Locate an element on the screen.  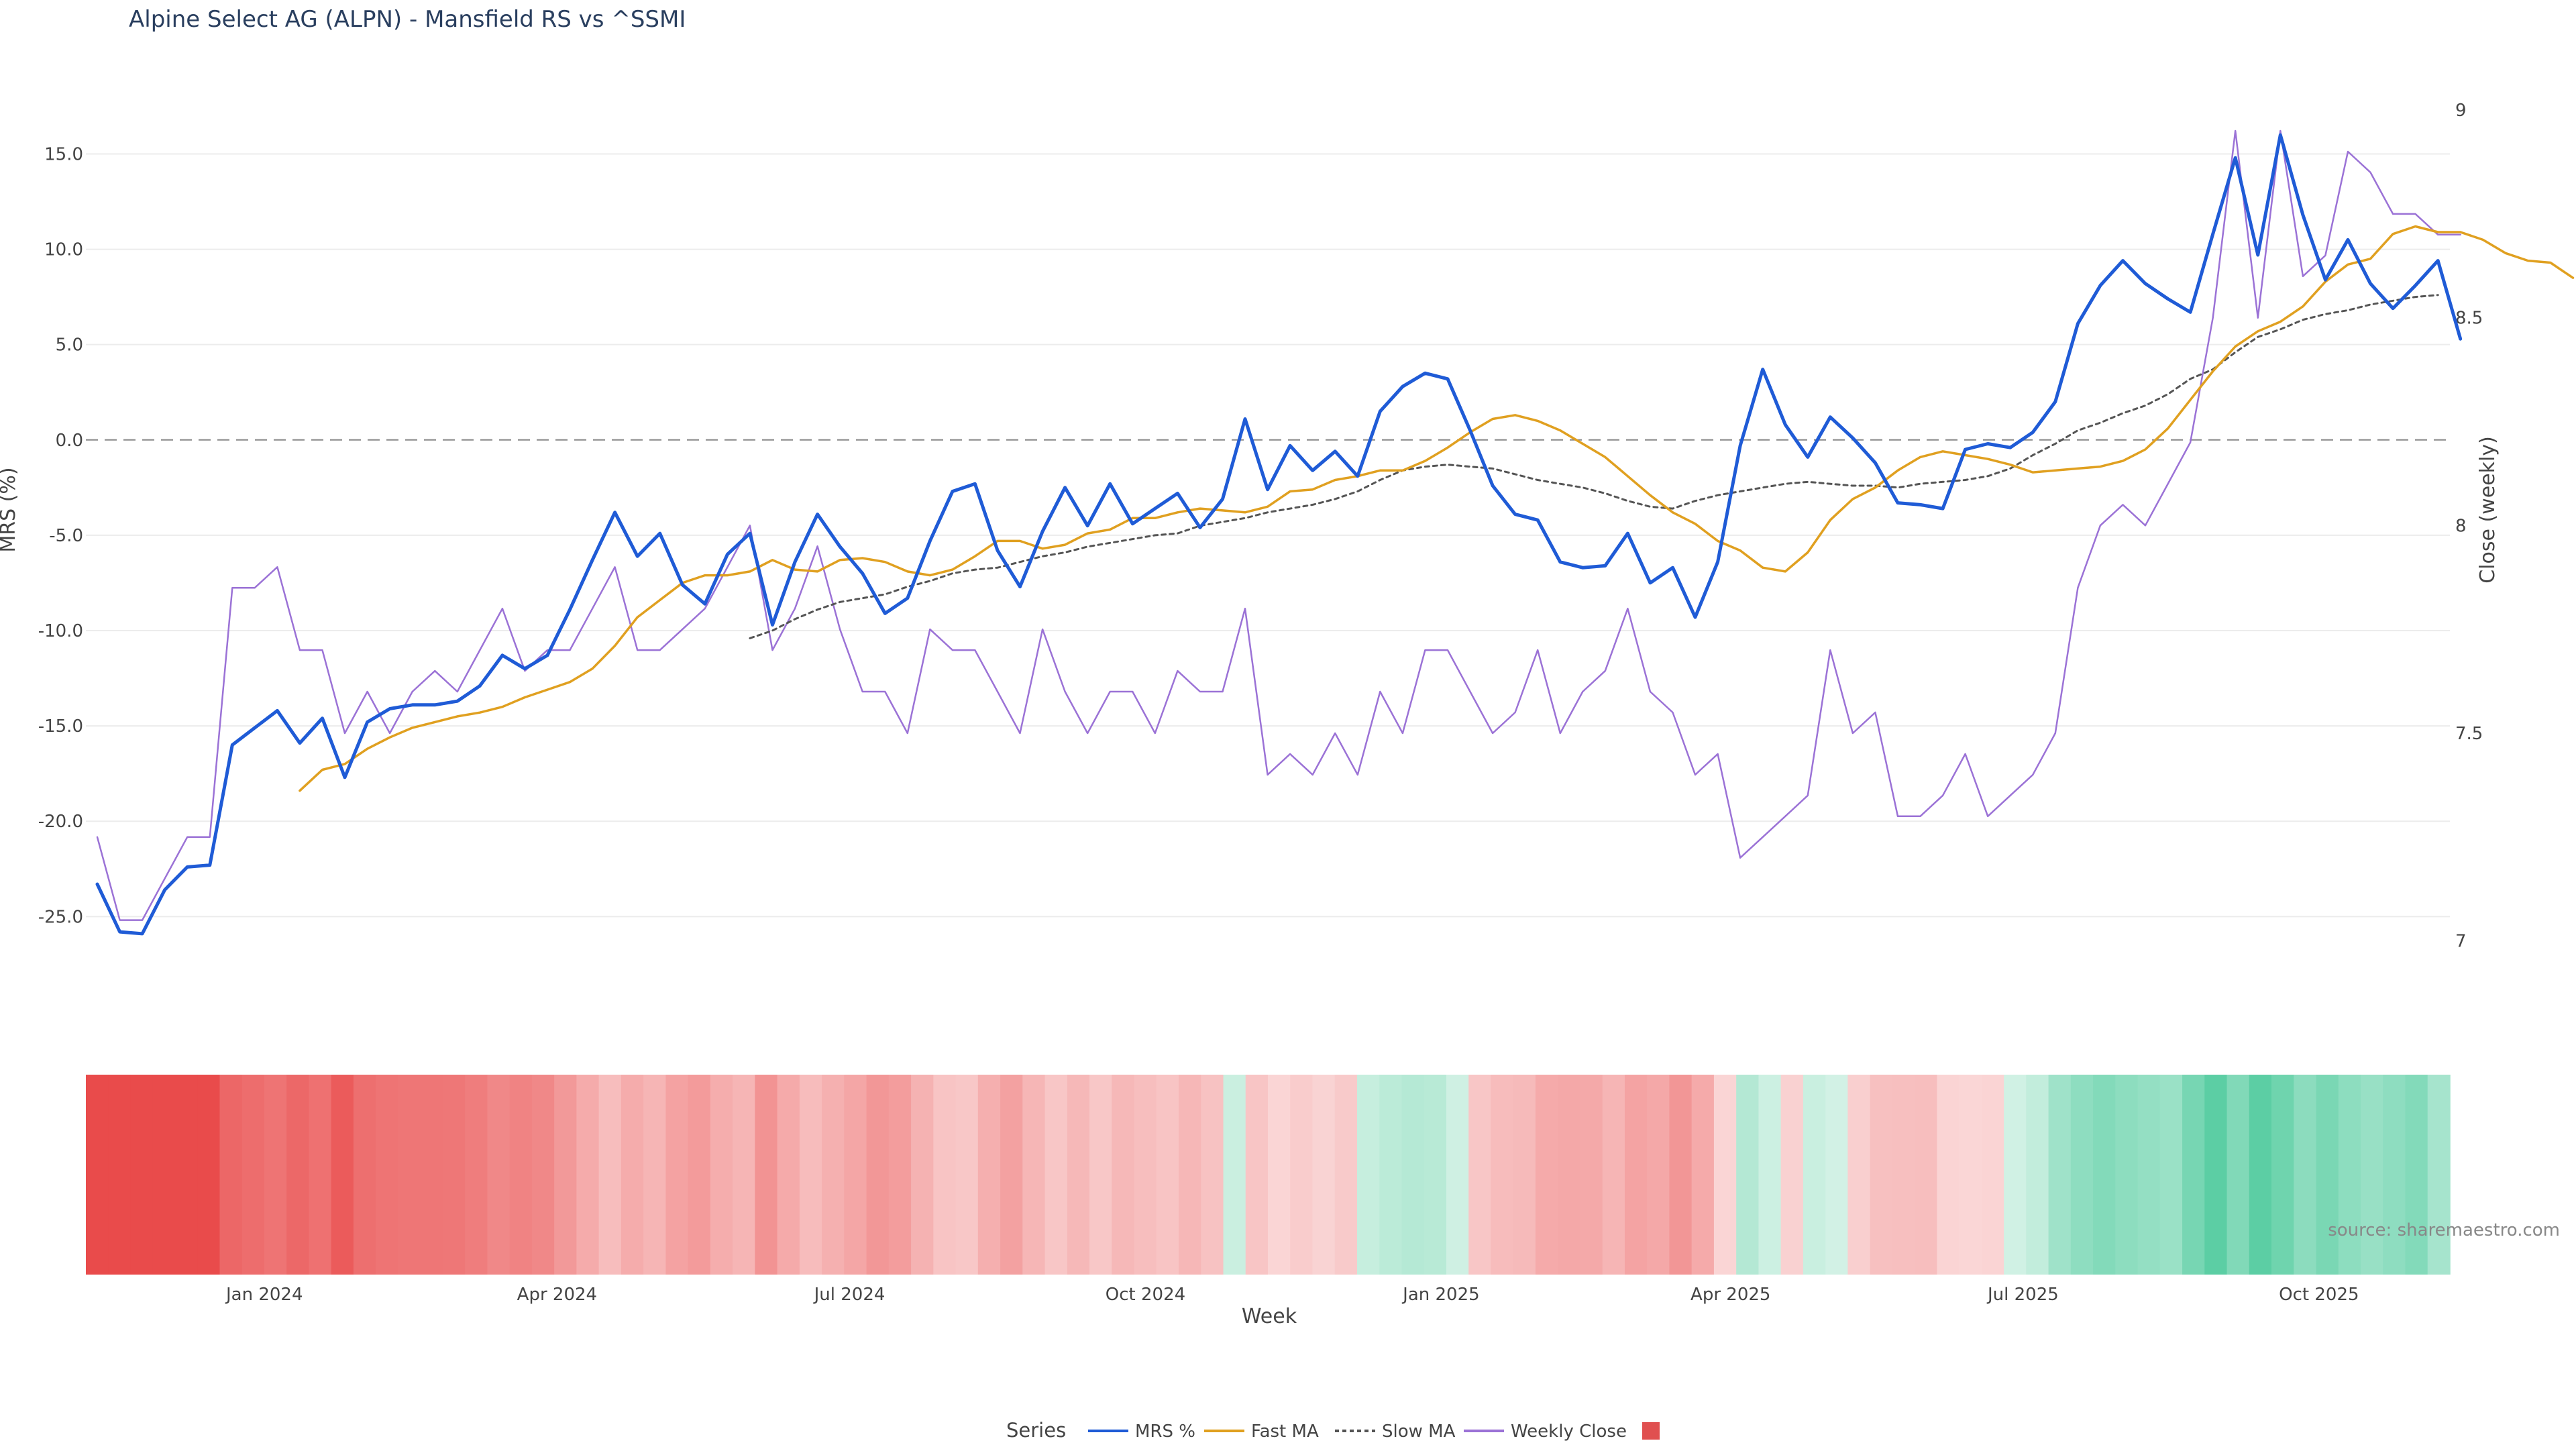
y-tick-label: 5.0 is located at coordinates (69, 345).